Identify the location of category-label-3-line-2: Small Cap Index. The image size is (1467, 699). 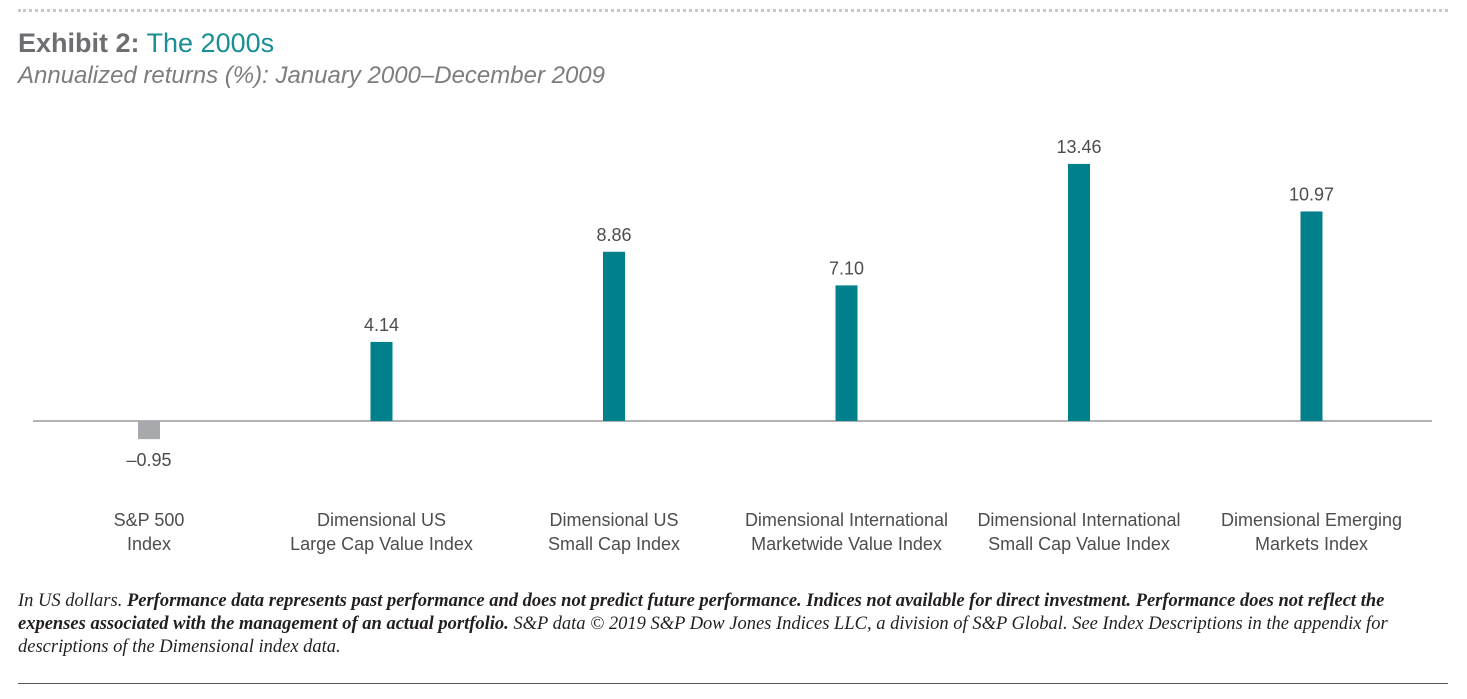
(614, 544).